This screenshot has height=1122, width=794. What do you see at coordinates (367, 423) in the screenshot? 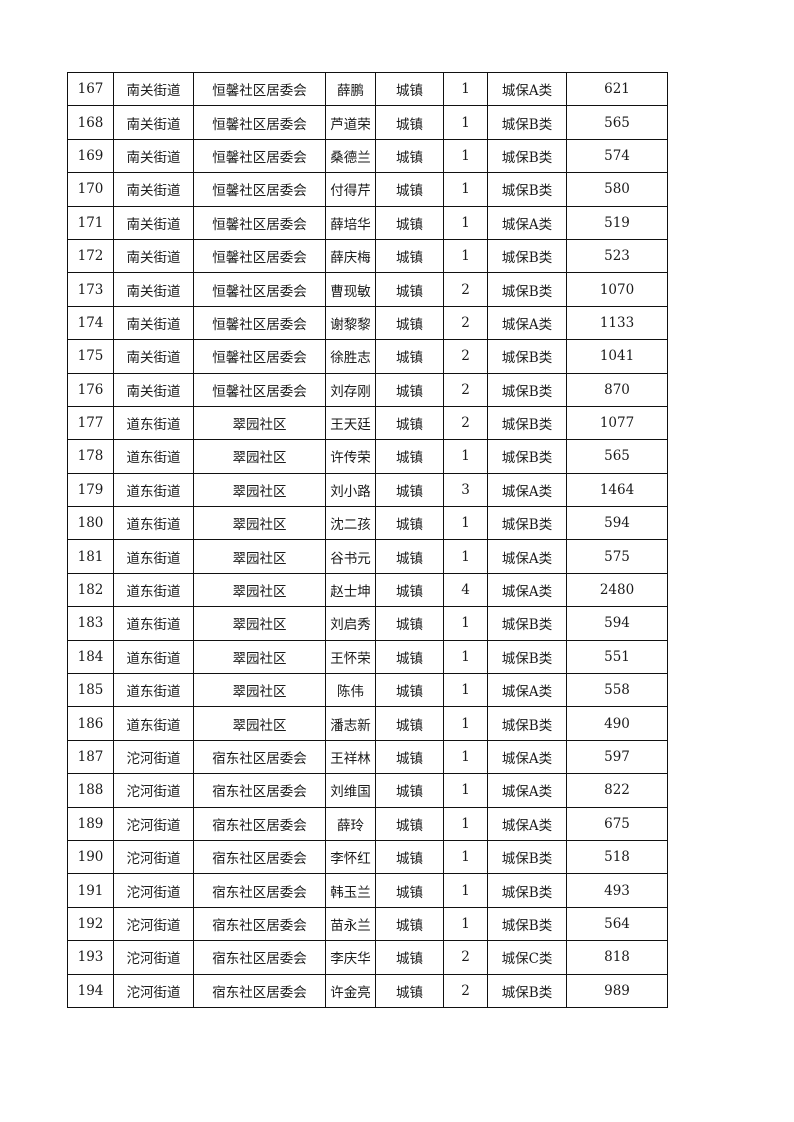
I see `table-row: 177 道东街道 翠园社区 王天廷 城镇 2 城保B类 1077` at bounding box center [367, 423].